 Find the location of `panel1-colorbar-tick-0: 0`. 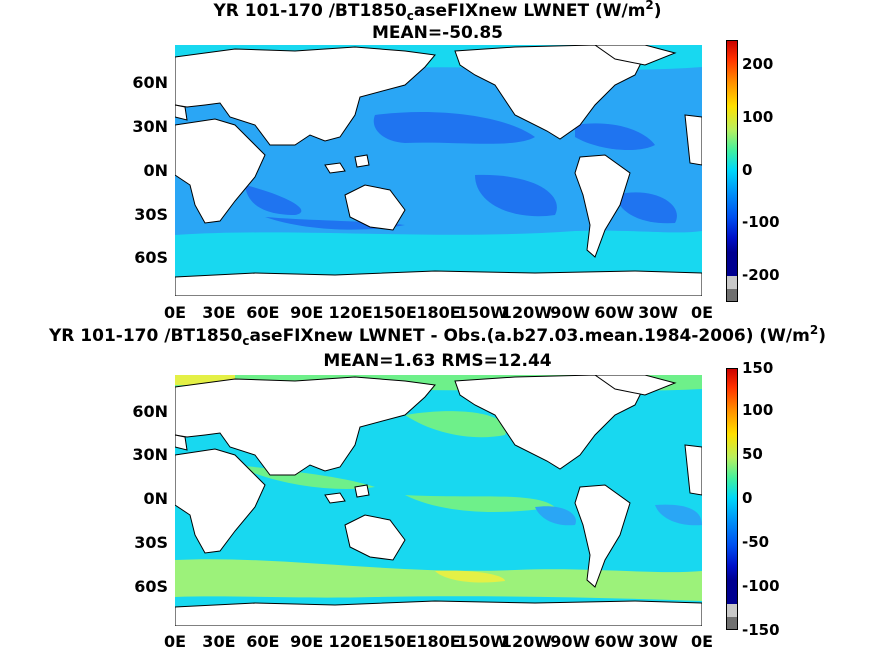

panel1-colorbar-tick-0: 0 is located at coordinates (747, 170).